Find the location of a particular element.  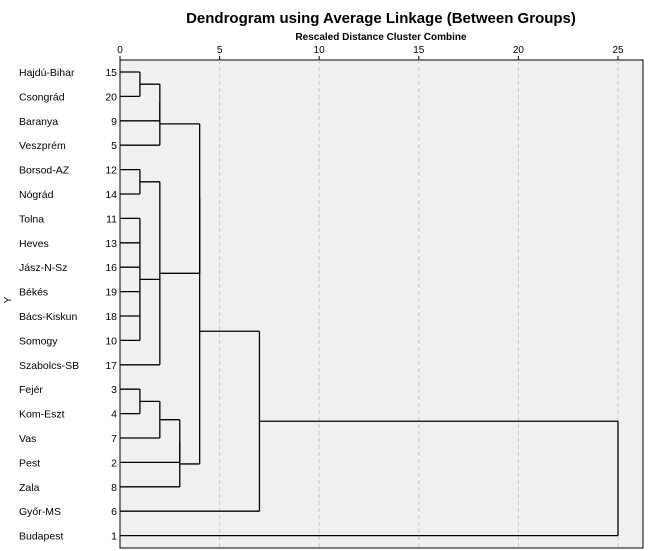

leaf-id: 14 is located at coordinates (111, 195).